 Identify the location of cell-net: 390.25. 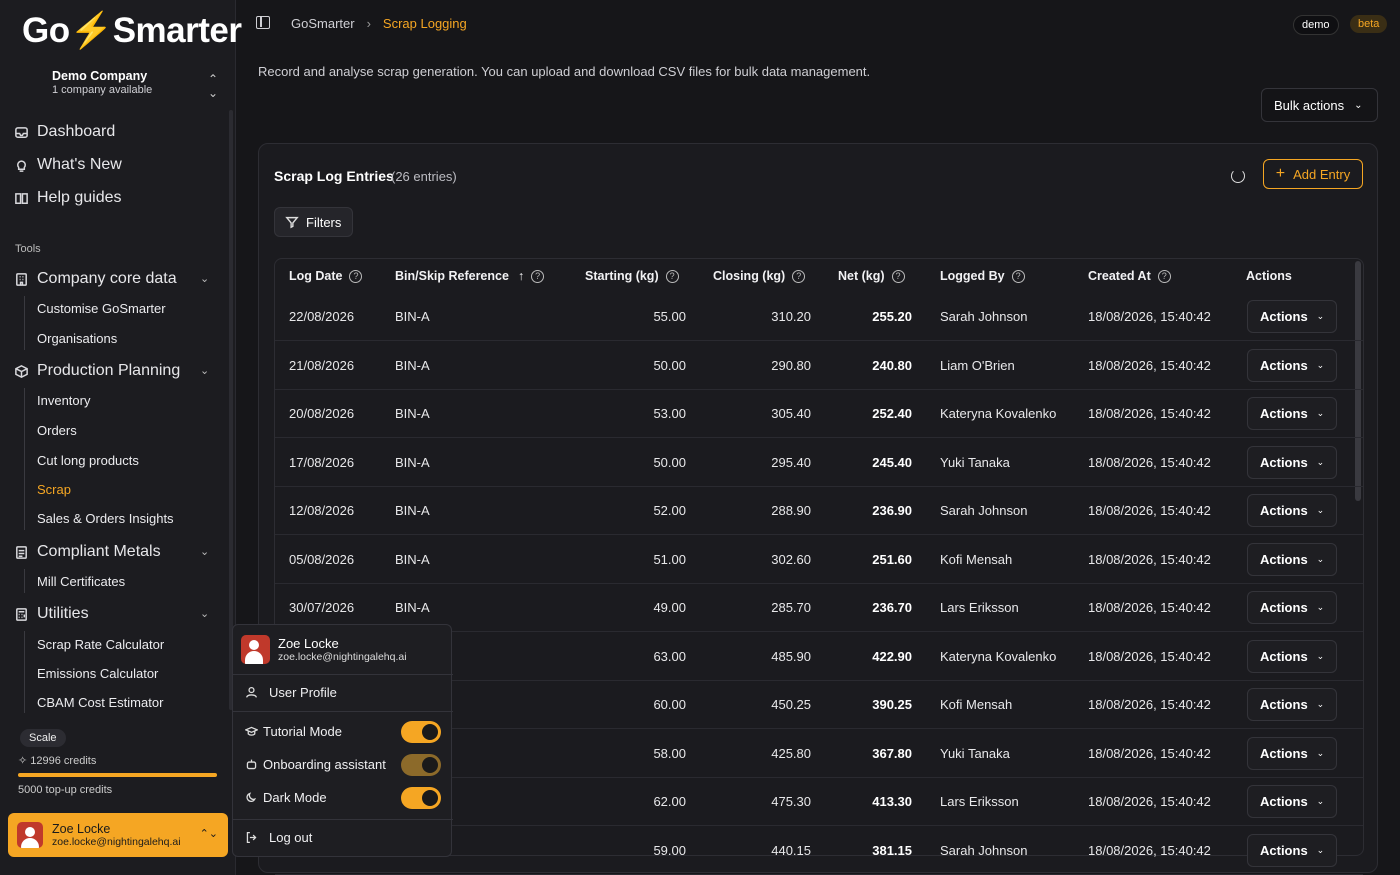
(892, 704).